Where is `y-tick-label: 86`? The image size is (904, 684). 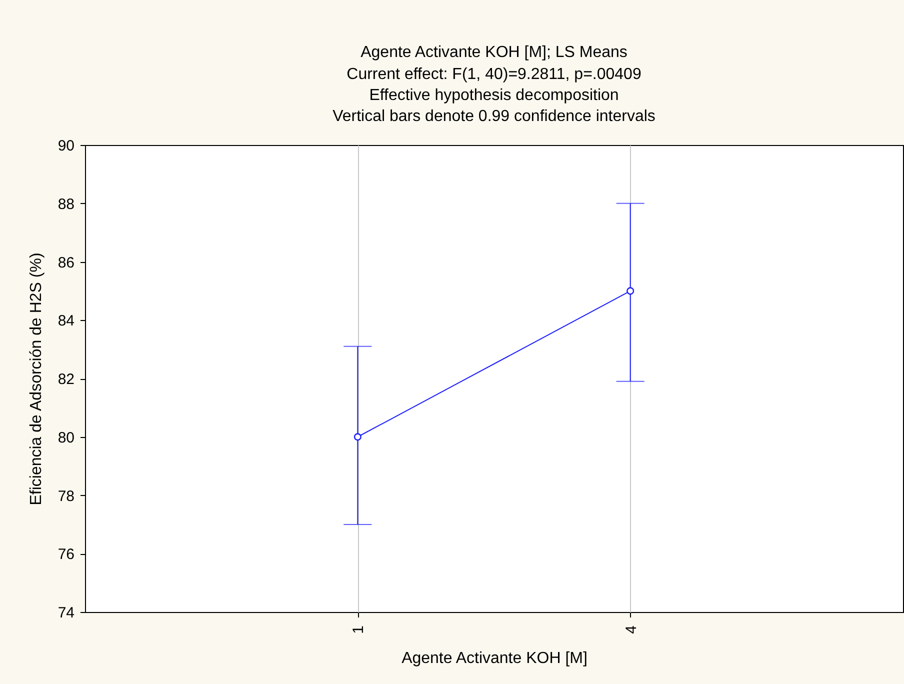 y-tick-label: 86 is located at coordinates (66, 263).